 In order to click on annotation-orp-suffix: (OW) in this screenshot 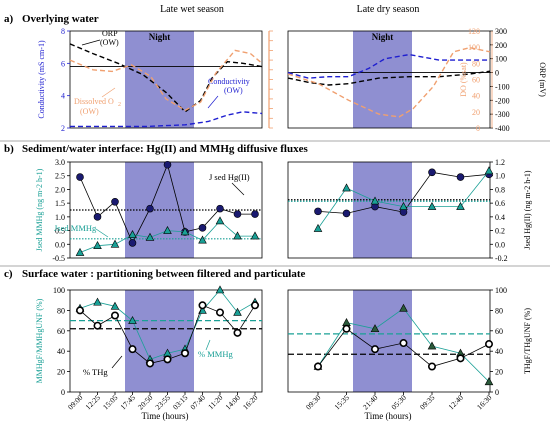, I will do `click(109, 42)`.